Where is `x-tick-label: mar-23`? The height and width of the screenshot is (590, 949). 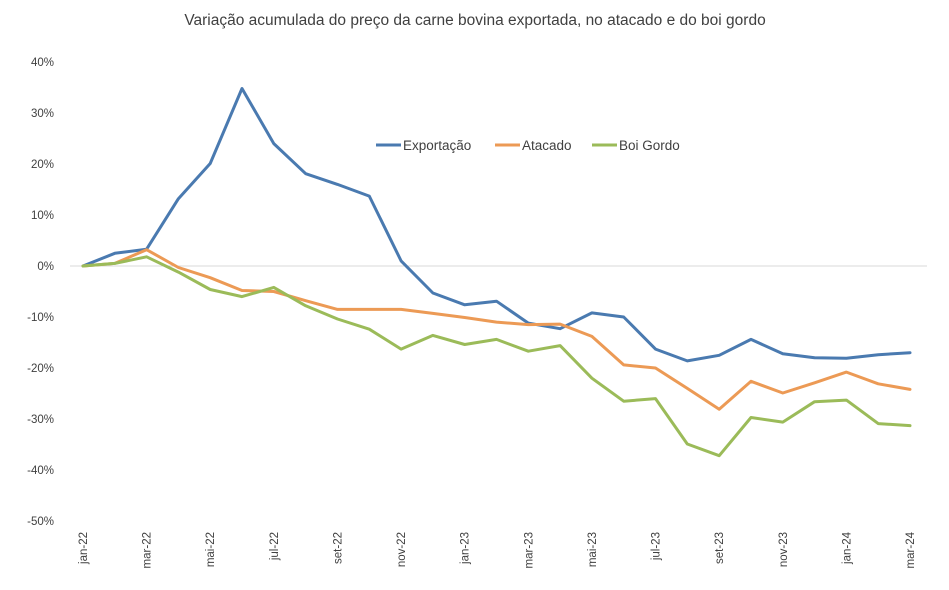 x-tick-label: mar-23 is located at coordinates (529, 550).